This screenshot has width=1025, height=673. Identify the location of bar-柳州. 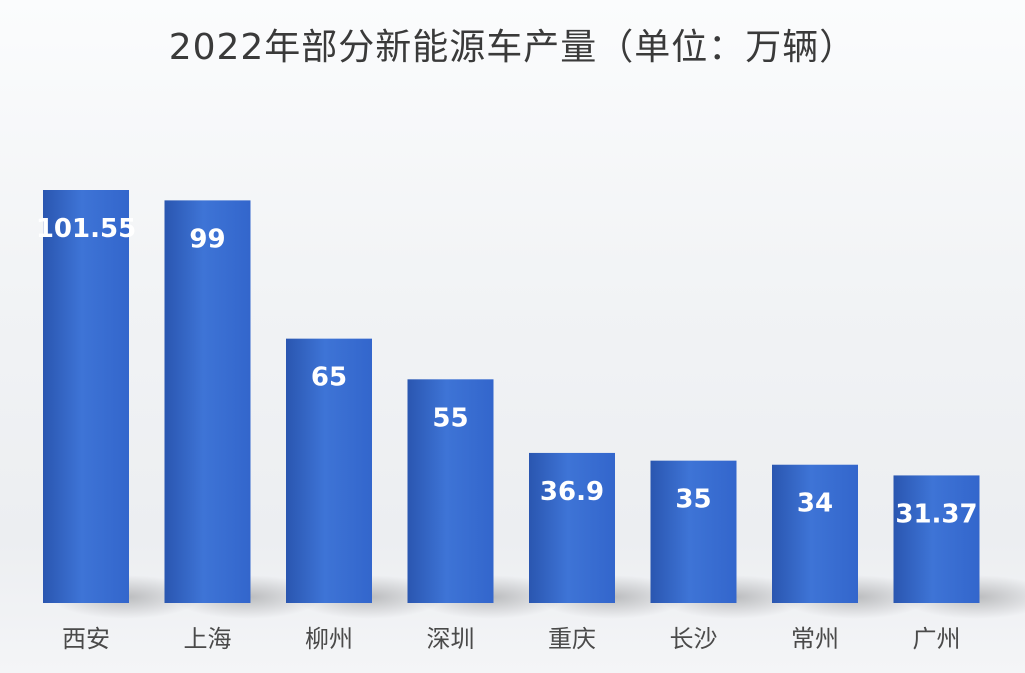
(329, 470).